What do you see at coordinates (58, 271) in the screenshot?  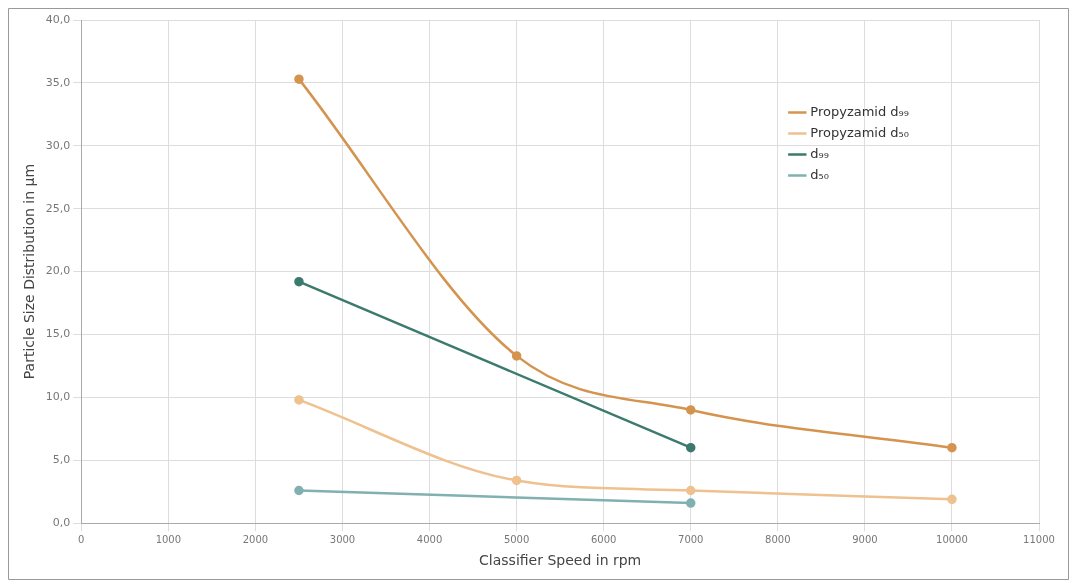 I see `y-tick-label: 20,0` at bounding box center [58, 271].